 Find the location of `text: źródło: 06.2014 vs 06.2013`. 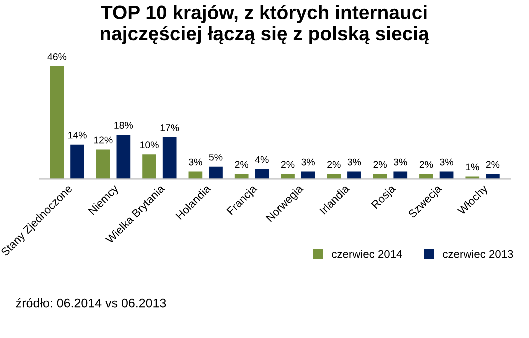

text: źródło: 06.2014 vs 06.2013 is located at coordinates (91, 303).